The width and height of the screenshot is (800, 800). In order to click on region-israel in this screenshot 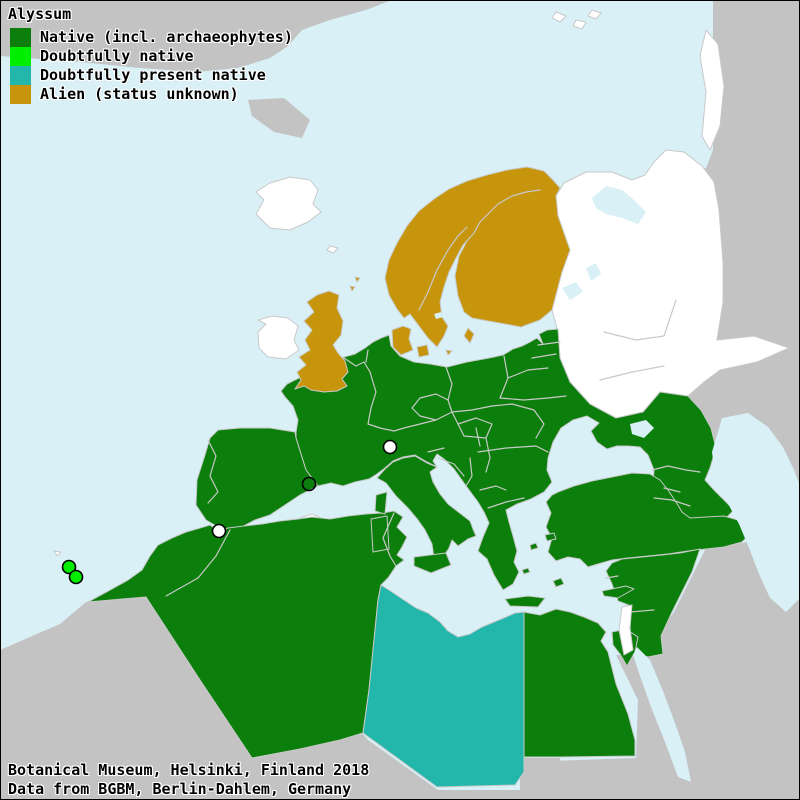, I will do `click(626, 630)`.